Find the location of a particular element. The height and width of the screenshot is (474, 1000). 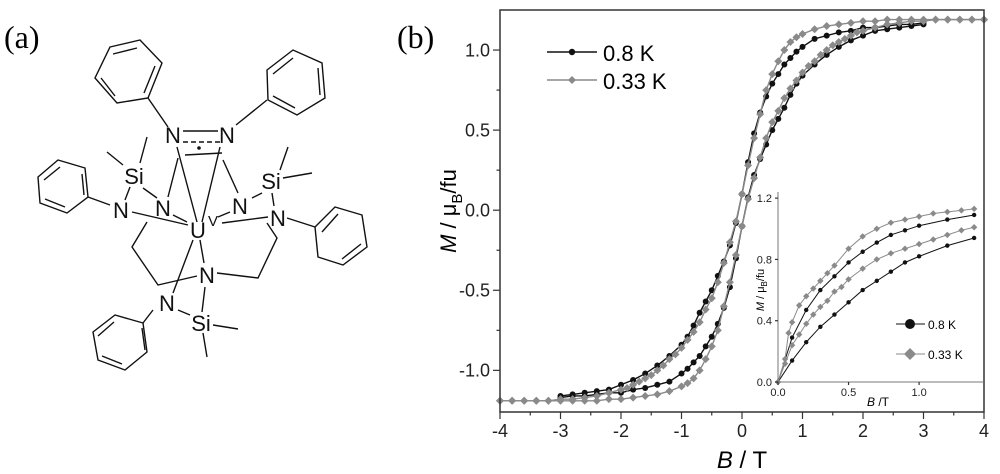

y-tick-label: -0.5 is located at coordinates (474, 291).